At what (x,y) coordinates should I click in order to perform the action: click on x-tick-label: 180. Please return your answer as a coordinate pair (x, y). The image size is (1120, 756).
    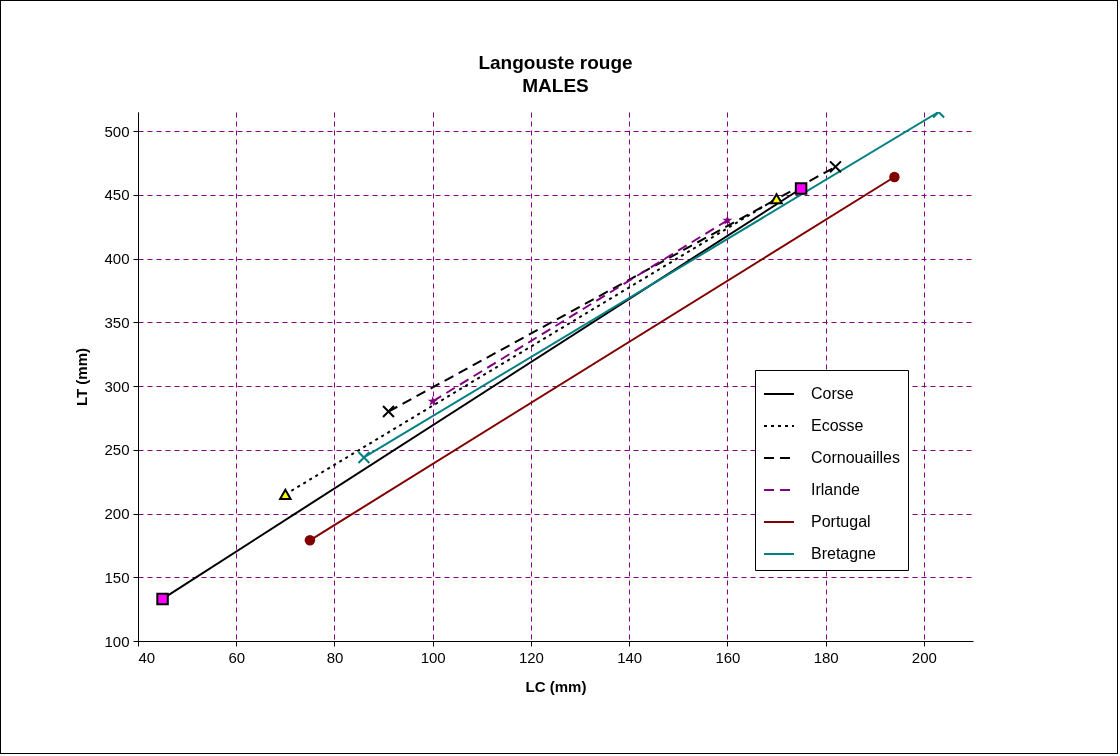
    Looking at the image, I should click on (826, 657).